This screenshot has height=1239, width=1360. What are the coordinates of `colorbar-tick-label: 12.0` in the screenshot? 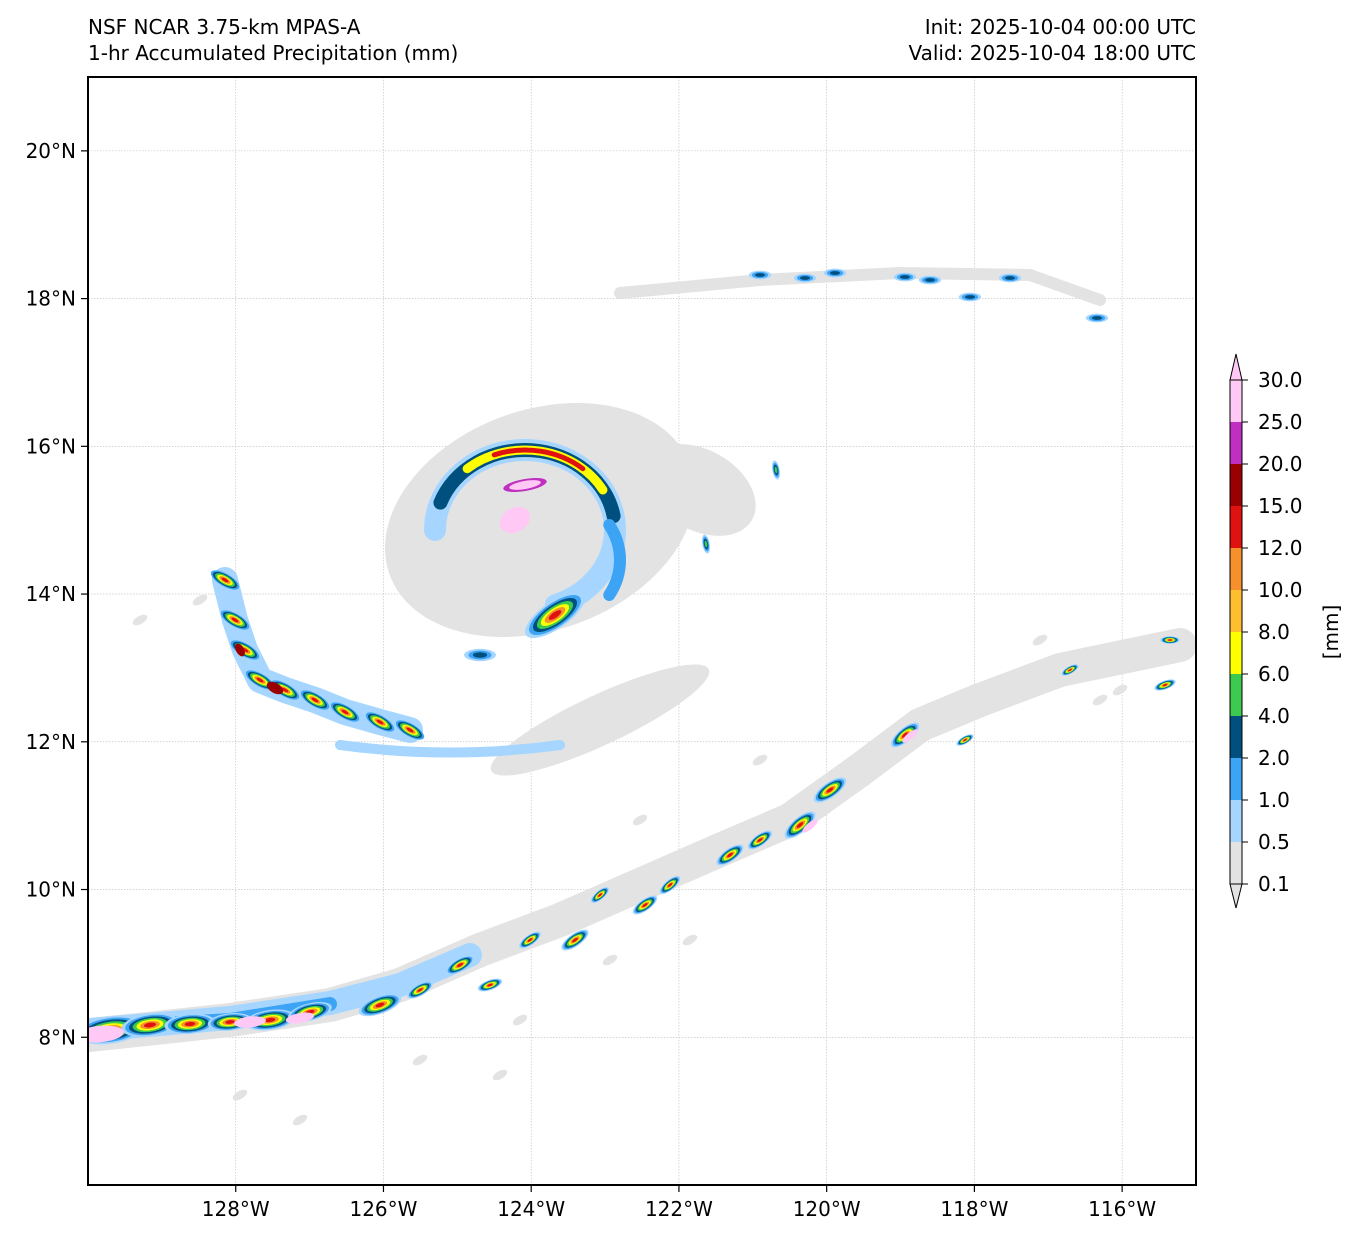 It's located at (1280, 548).